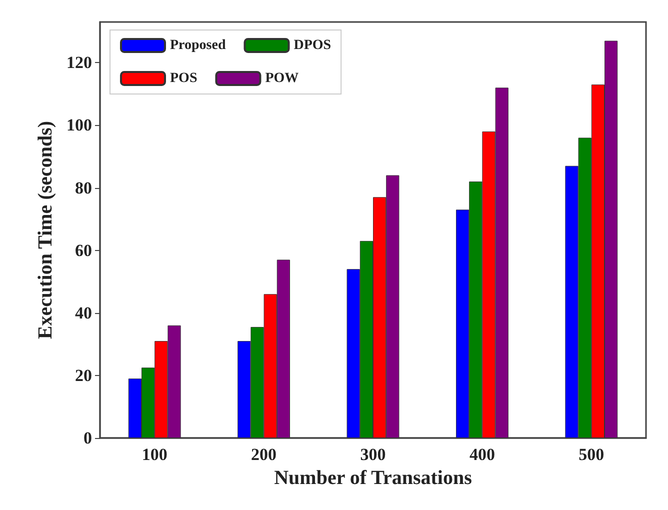  Describe the element at coordinates (373, 454) in the screenshot. I see `x-tick-label: 300` at that location.